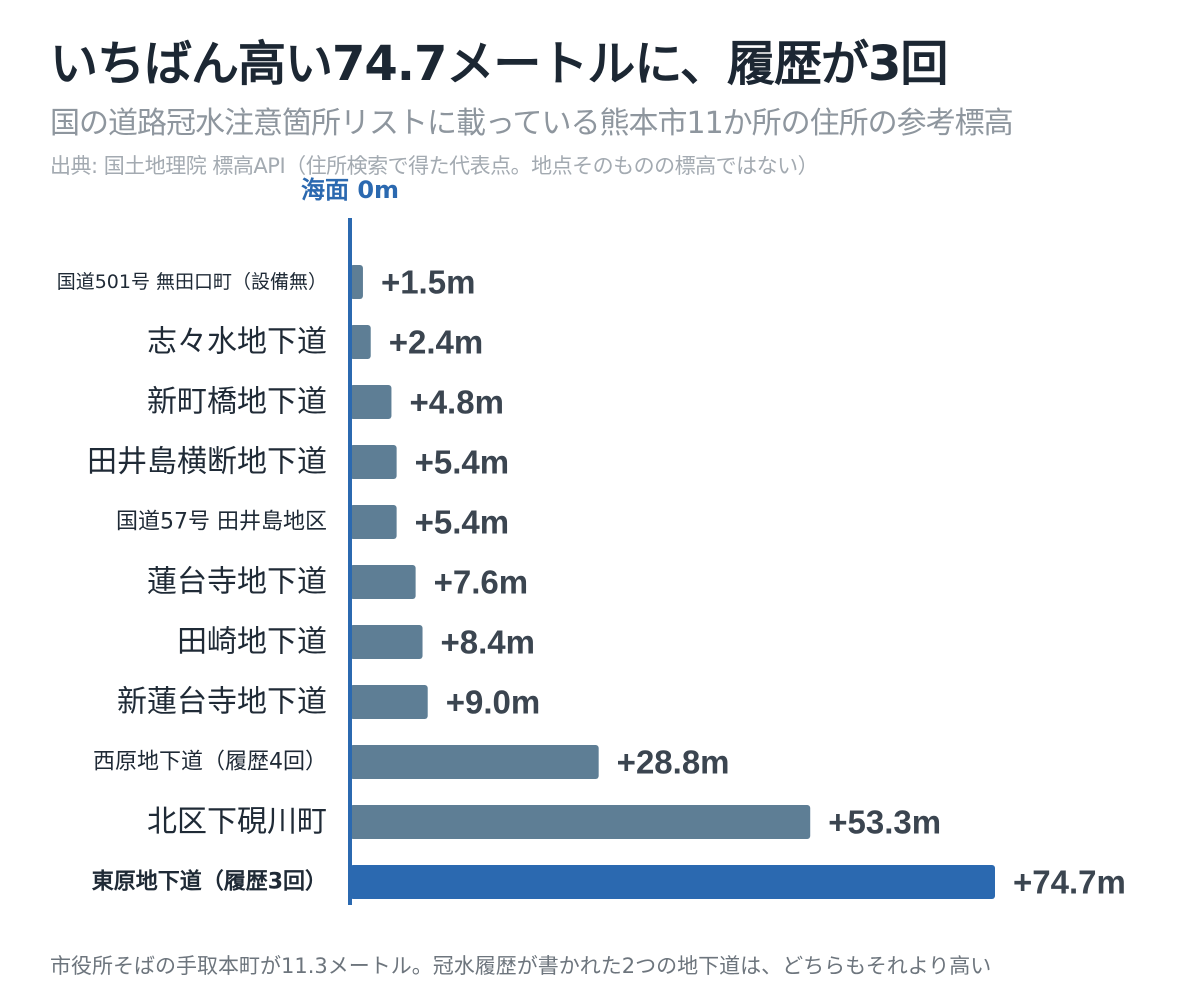 This screenshot has height=1008, width=1200. Describe the element at coordinates (493, 702) in the screenshot. I see `value-label: +9.0m` at that location.